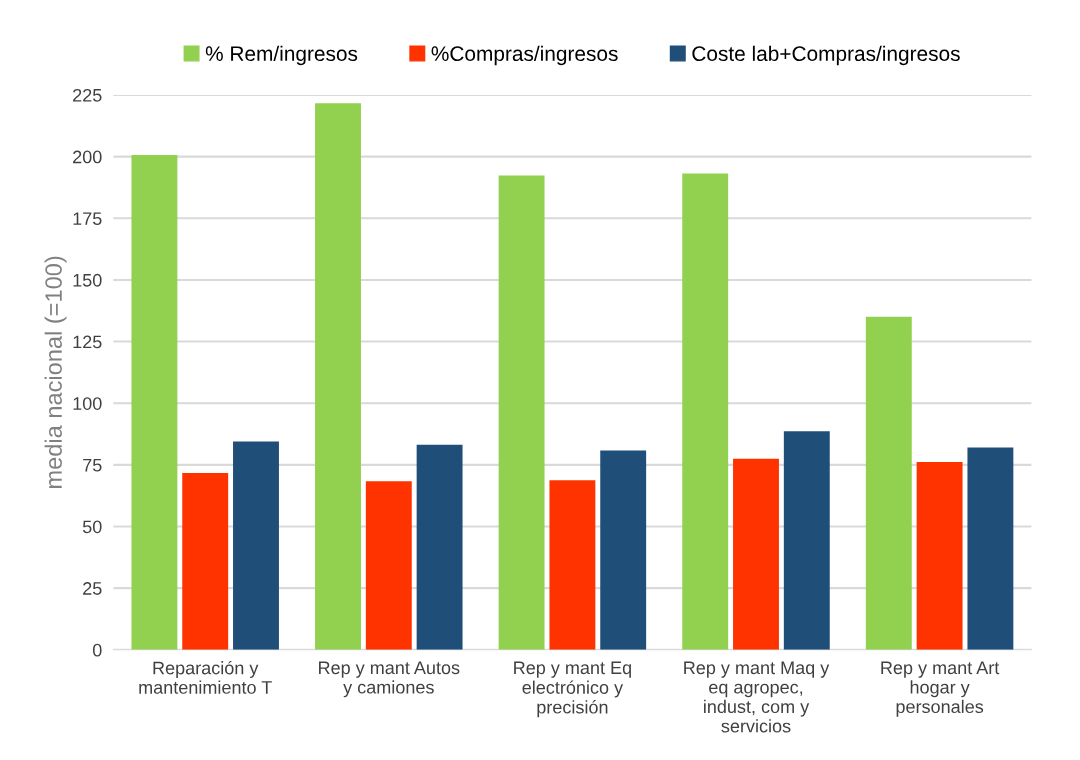  I want to click on y-tick-label: 125, so click(87, 342).